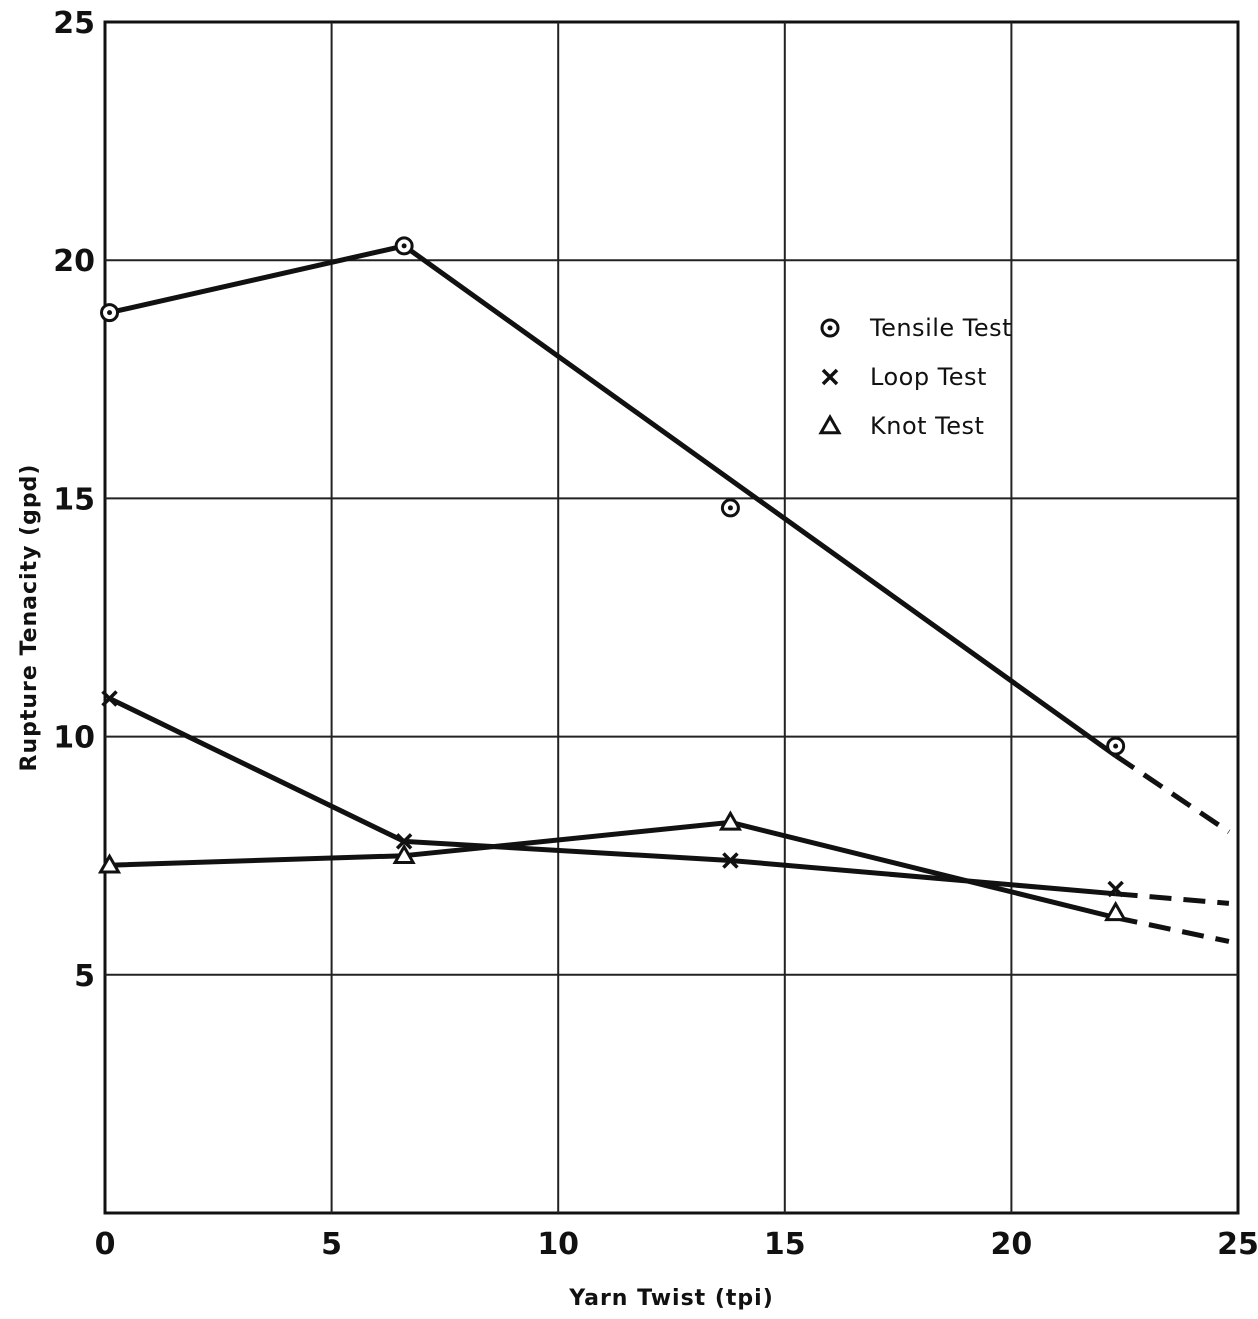 This screenshot has height=1319, width=1258. Describe the element at coordinates (29, 618) in the screenshot. I see `y-axis-title: Rupture Tenacity (gpd)` at that location.